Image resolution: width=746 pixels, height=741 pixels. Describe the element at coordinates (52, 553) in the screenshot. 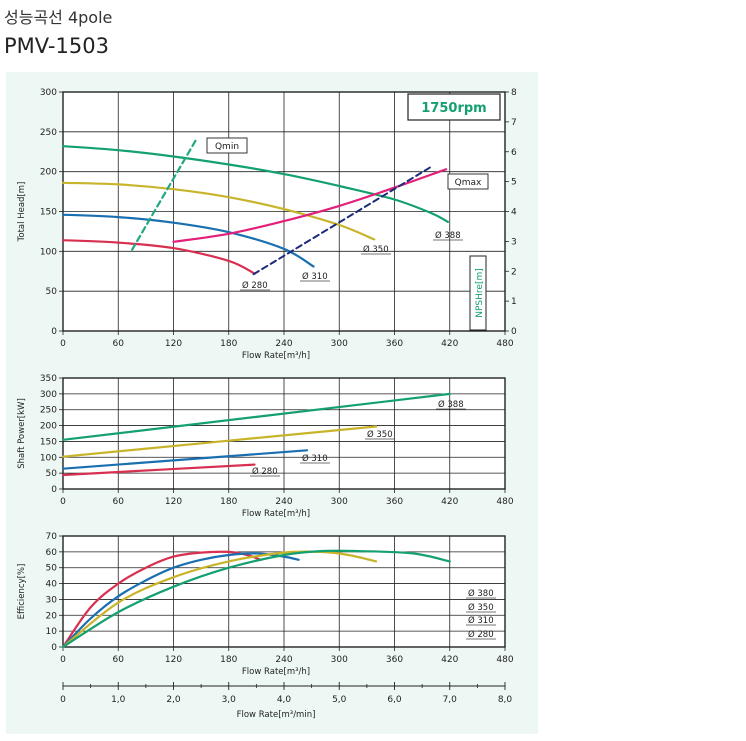

I see `efficiency-y-tick-label: 60` at that location.